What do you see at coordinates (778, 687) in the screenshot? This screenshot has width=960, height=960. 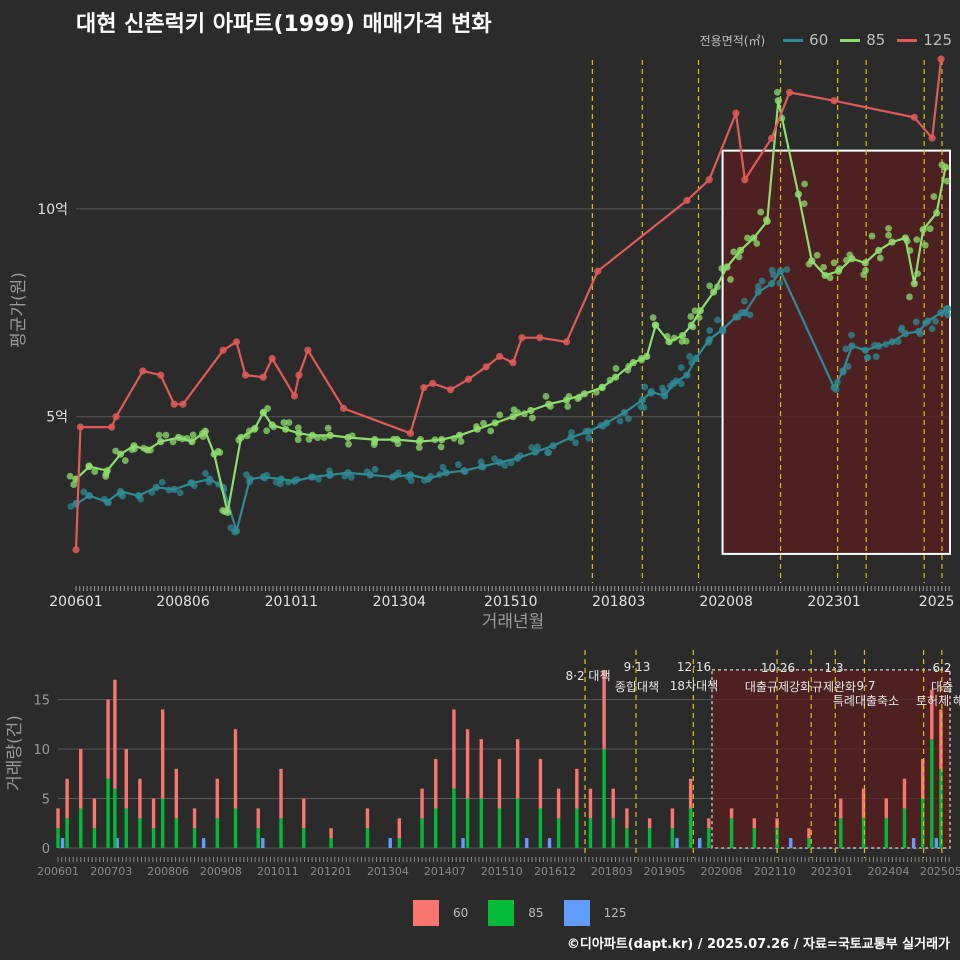 I see `policy-label-desc: 대출규제강화` at bounding box center [778, 687].